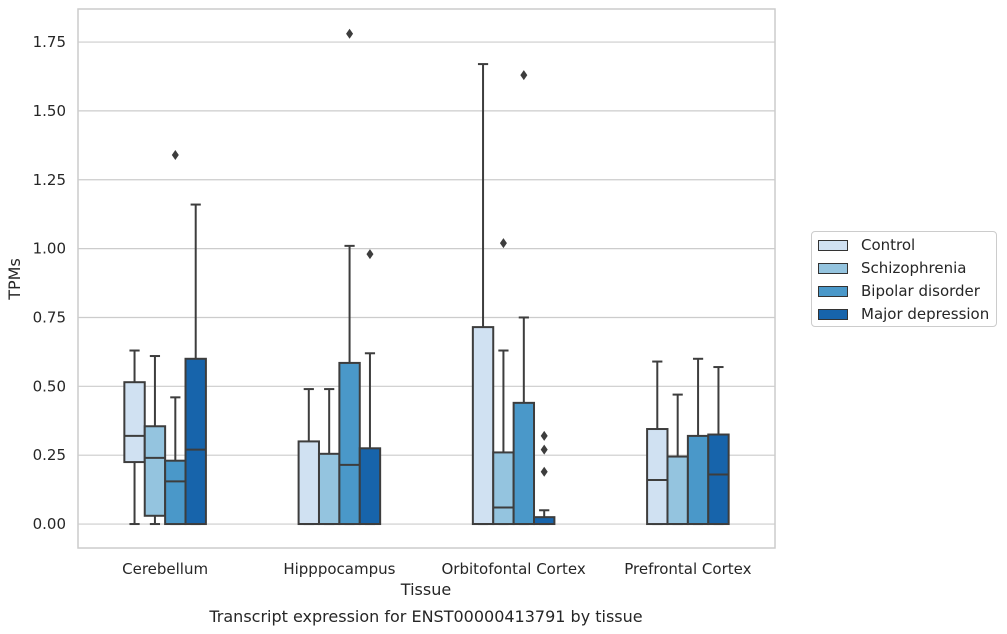 Image resolution: width=1007 pixels, height=634 pixels. What do you see at coordinates (425, 589) in the screenshot?
I see `x-axis-label: Tissue` at bounding box center [425, 589].